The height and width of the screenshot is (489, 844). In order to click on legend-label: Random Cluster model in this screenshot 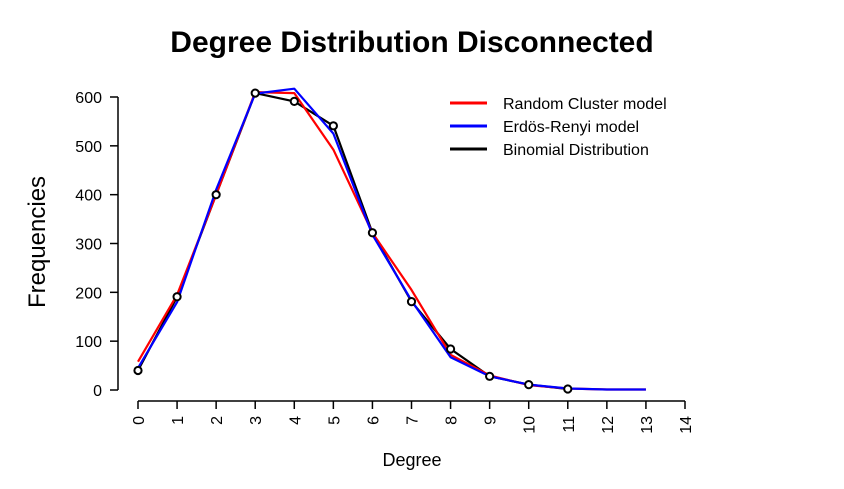, I will do `click(585, 104)`.